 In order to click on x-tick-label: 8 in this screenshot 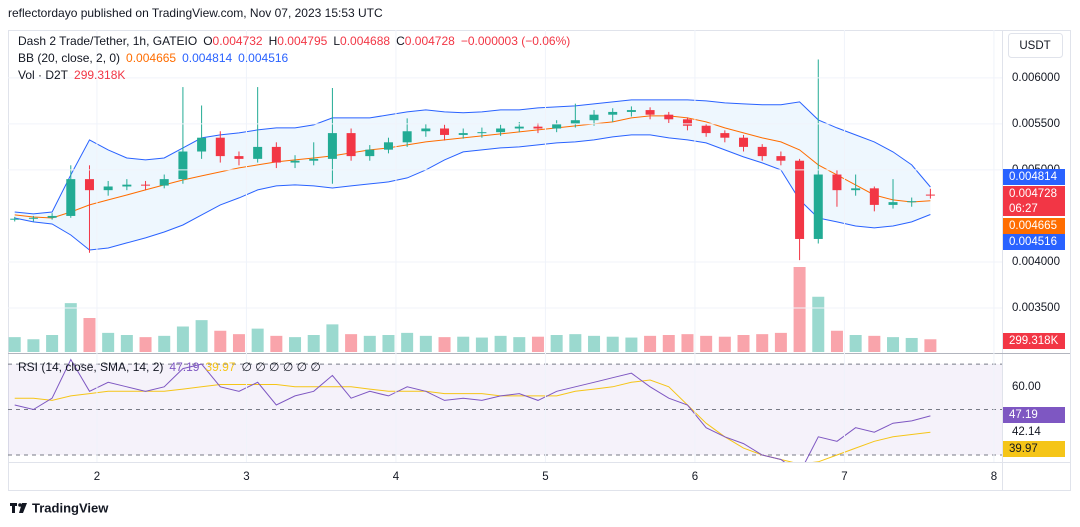, I will do `click(994, 477)`.